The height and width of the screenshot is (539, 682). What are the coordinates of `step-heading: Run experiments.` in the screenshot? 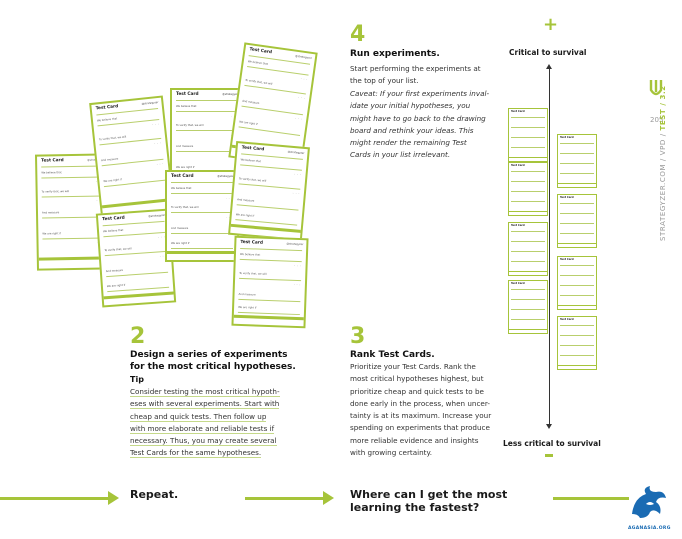 It's located at (395, 54).